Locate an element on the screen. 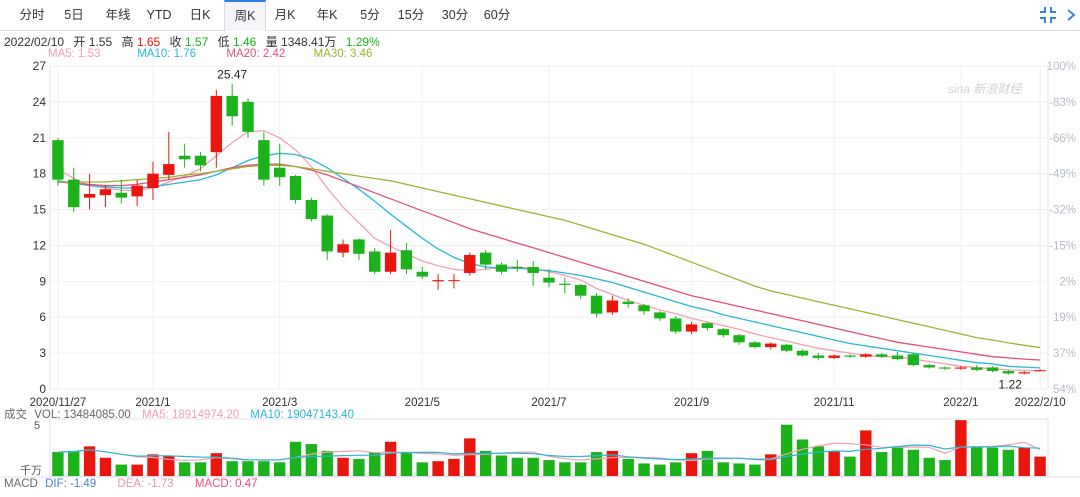  tab-6: 月K is located at coordinates (285, 15).